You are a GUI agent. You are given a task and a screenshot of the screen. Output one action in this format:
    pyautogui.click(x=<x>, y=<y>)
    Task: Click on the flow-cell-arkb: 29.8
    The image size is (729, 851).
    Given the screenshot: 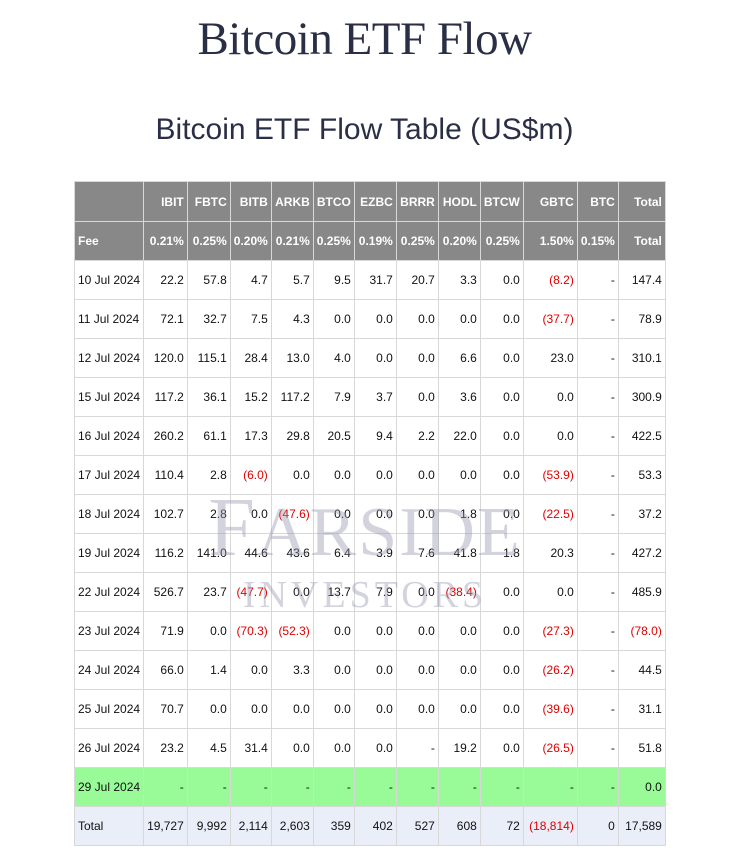 What is the action you would take?
    pyautogui.click(x=292, y=436)
    